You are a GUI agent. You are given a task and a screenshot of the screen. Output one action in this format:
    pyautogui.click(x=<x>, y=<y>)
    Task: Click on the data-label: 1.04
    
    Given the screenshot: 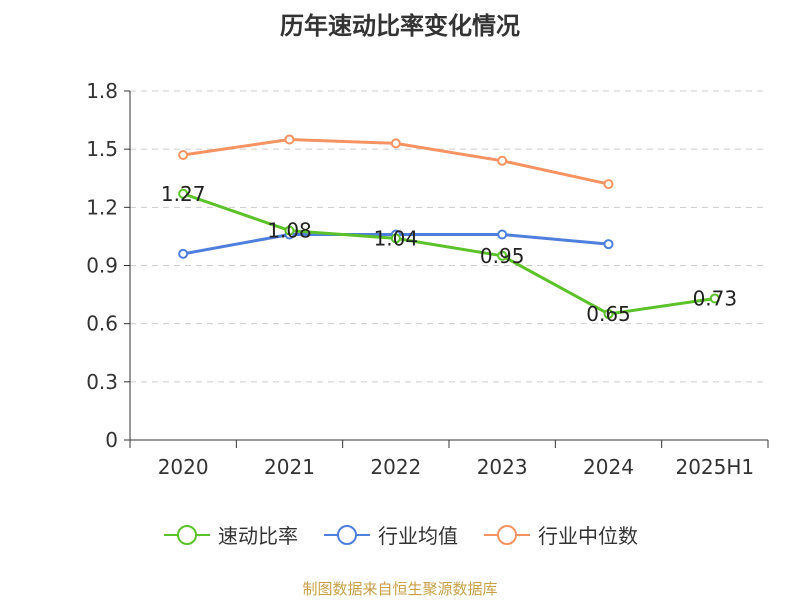 What is the action you would take?
    pyautogui.click(x=396, y=238)
    